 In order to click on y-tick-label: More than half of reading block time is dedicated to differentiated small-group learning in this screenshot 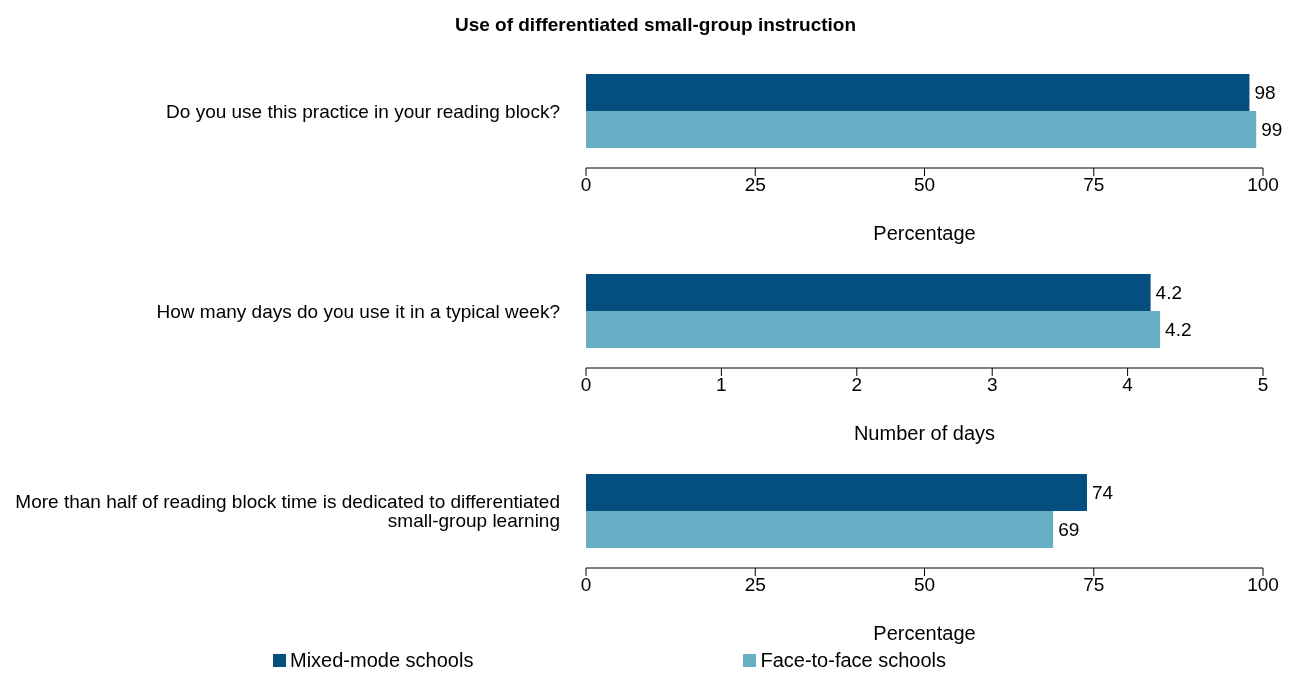, I will do `click(287, 511)`.